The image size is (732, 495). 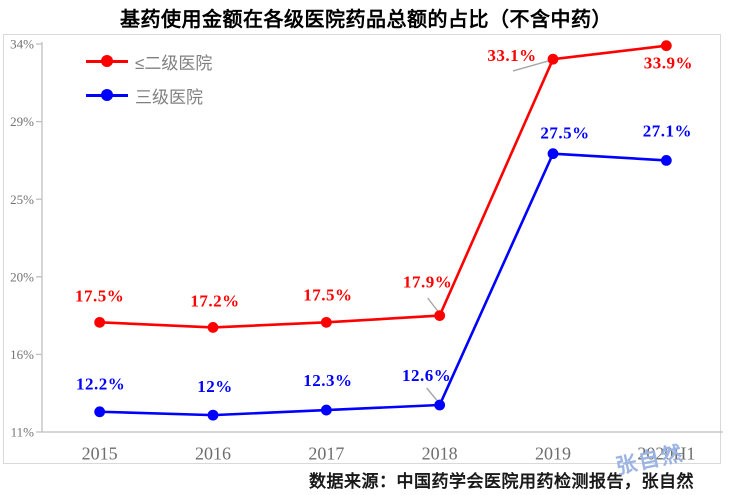 I want to click on data-label: 17.9%, so click(x=427, y=282).